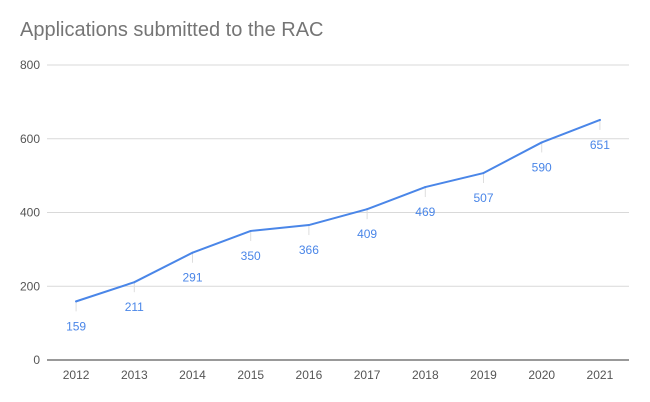 This screenshot has width=650, height=402. I want to click on data-label: 159, so click(76, 326).